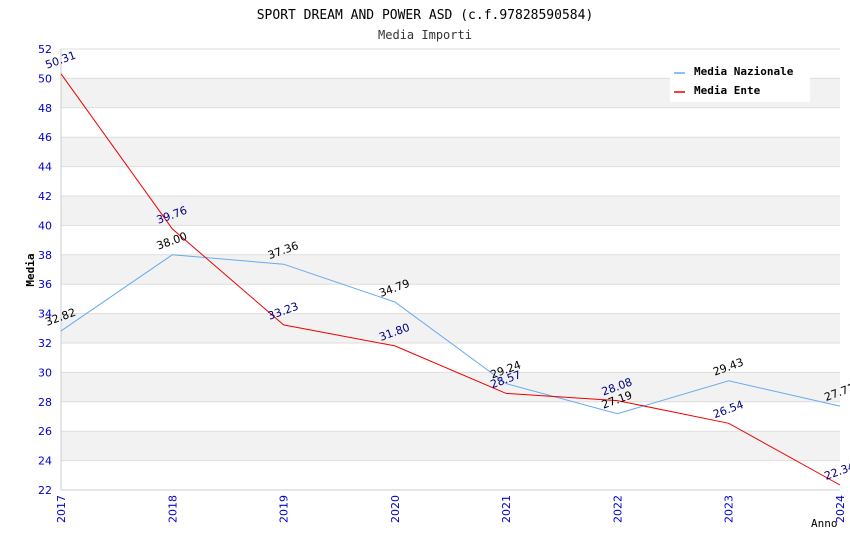 The width and height of the screenshot is (850, 550). What do you see at coordinates (729, 509) in the screenshot?
I see `x-tick-label: 2023` at bounding box center [729, 509].